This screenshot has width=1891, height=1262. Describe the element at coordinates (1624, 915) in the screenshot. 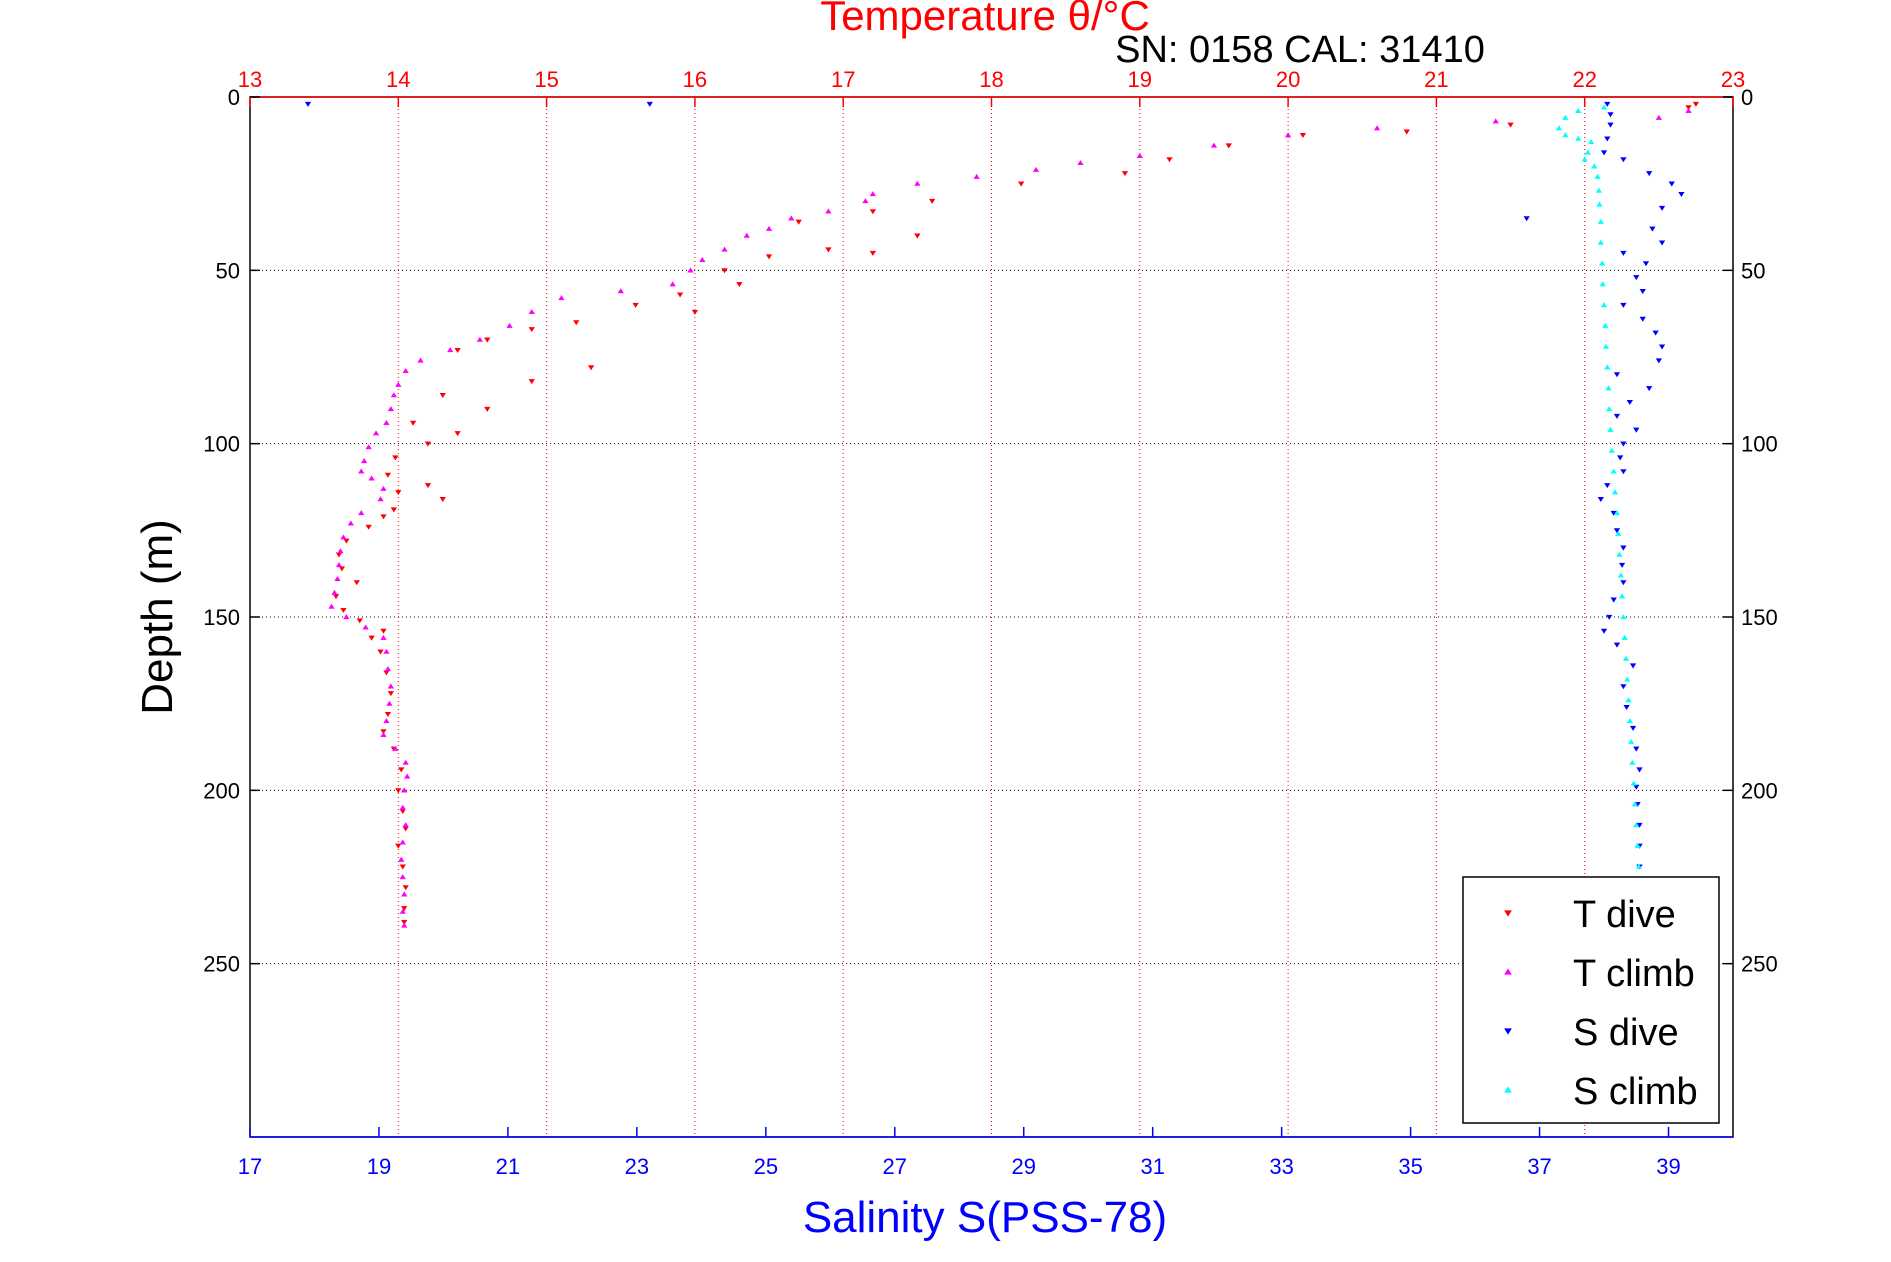

I see `legend-label: T dive` at that location.